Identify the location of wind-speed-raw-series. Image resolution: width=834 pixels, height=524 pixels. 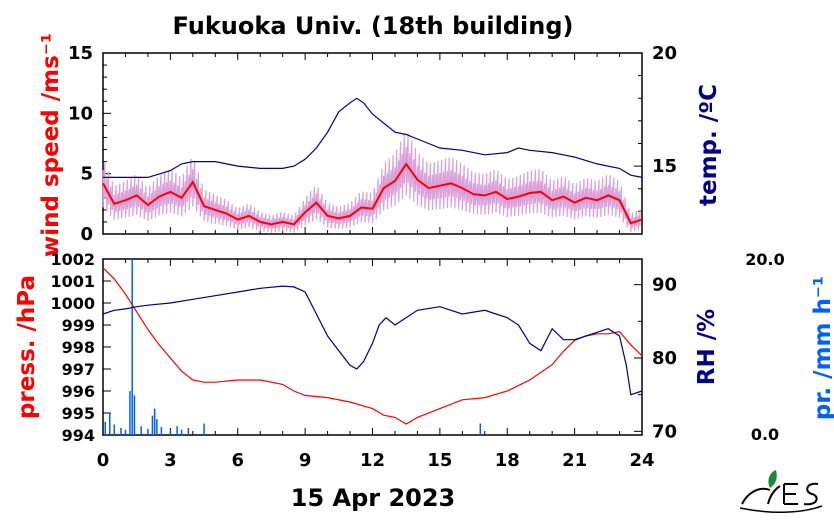
(371, 183).